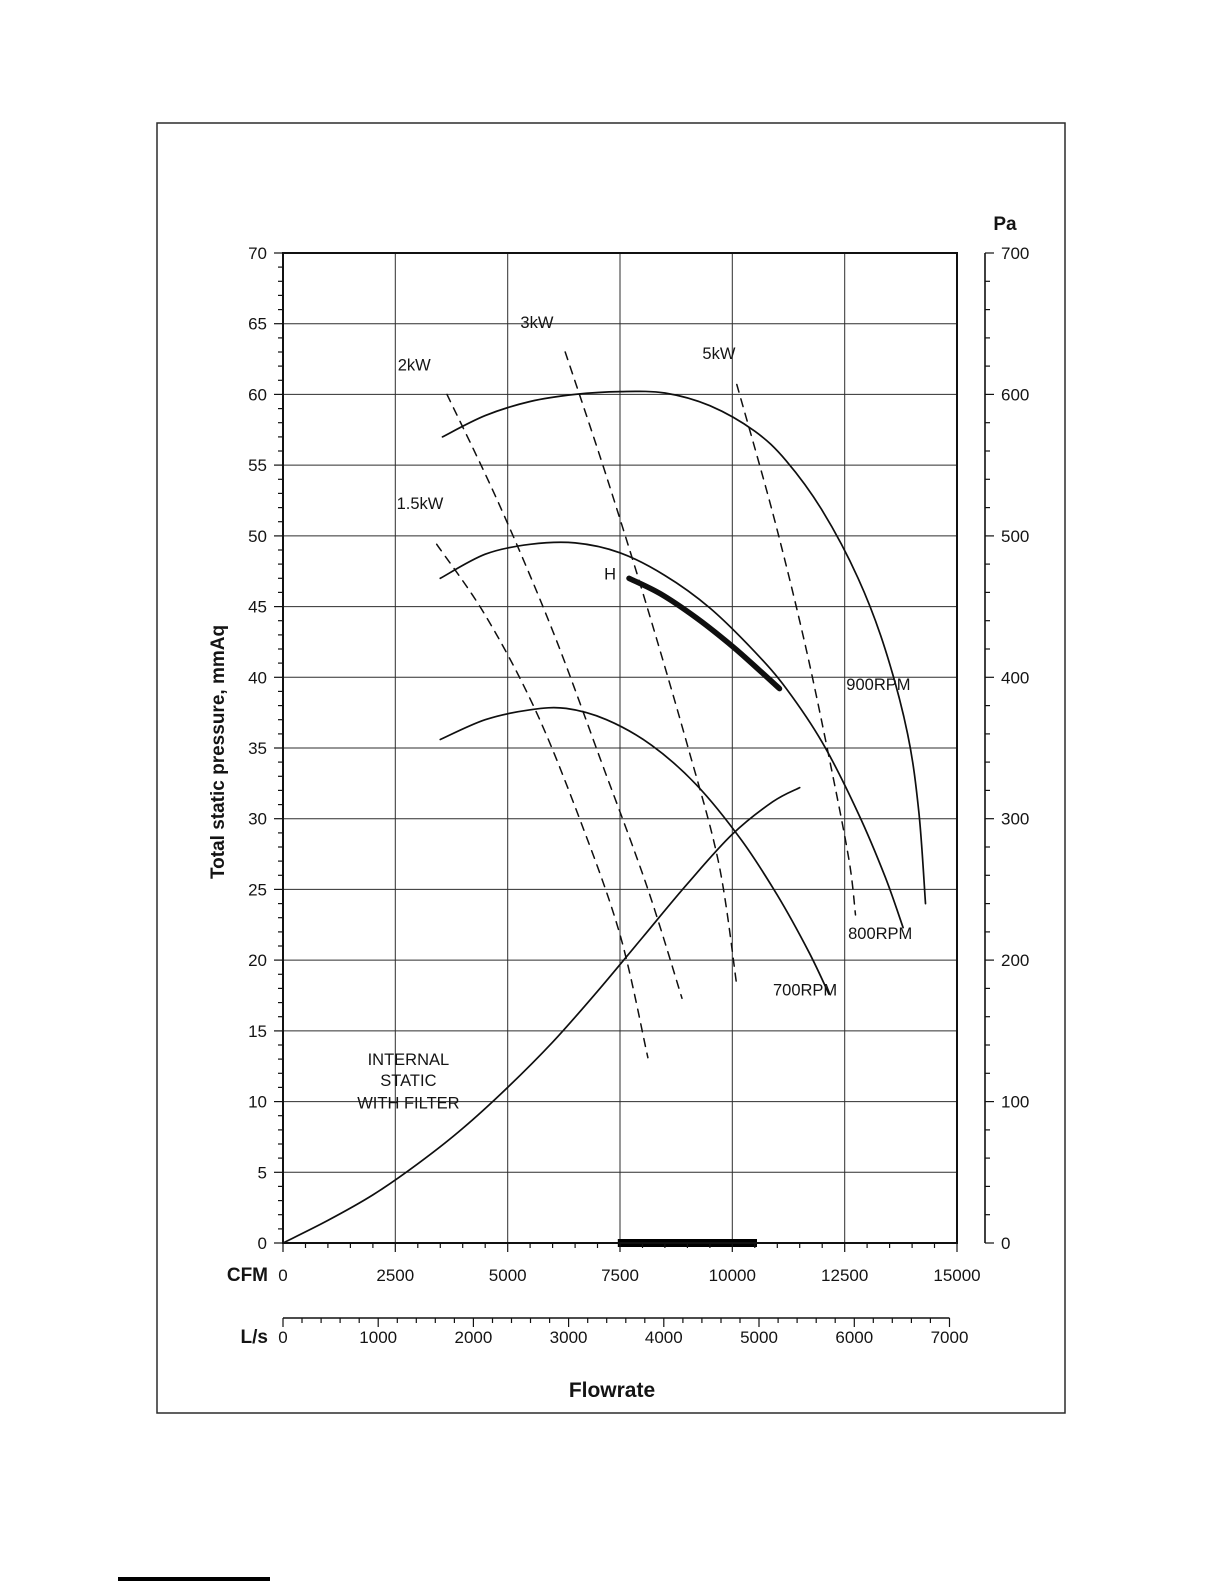 Image resolution: width=1224 pixels, height=1584 pixels. Describe the element at coordinates (473, 1337) in the screenshot. I see `x-tick-label-ls: 2000` at that location.